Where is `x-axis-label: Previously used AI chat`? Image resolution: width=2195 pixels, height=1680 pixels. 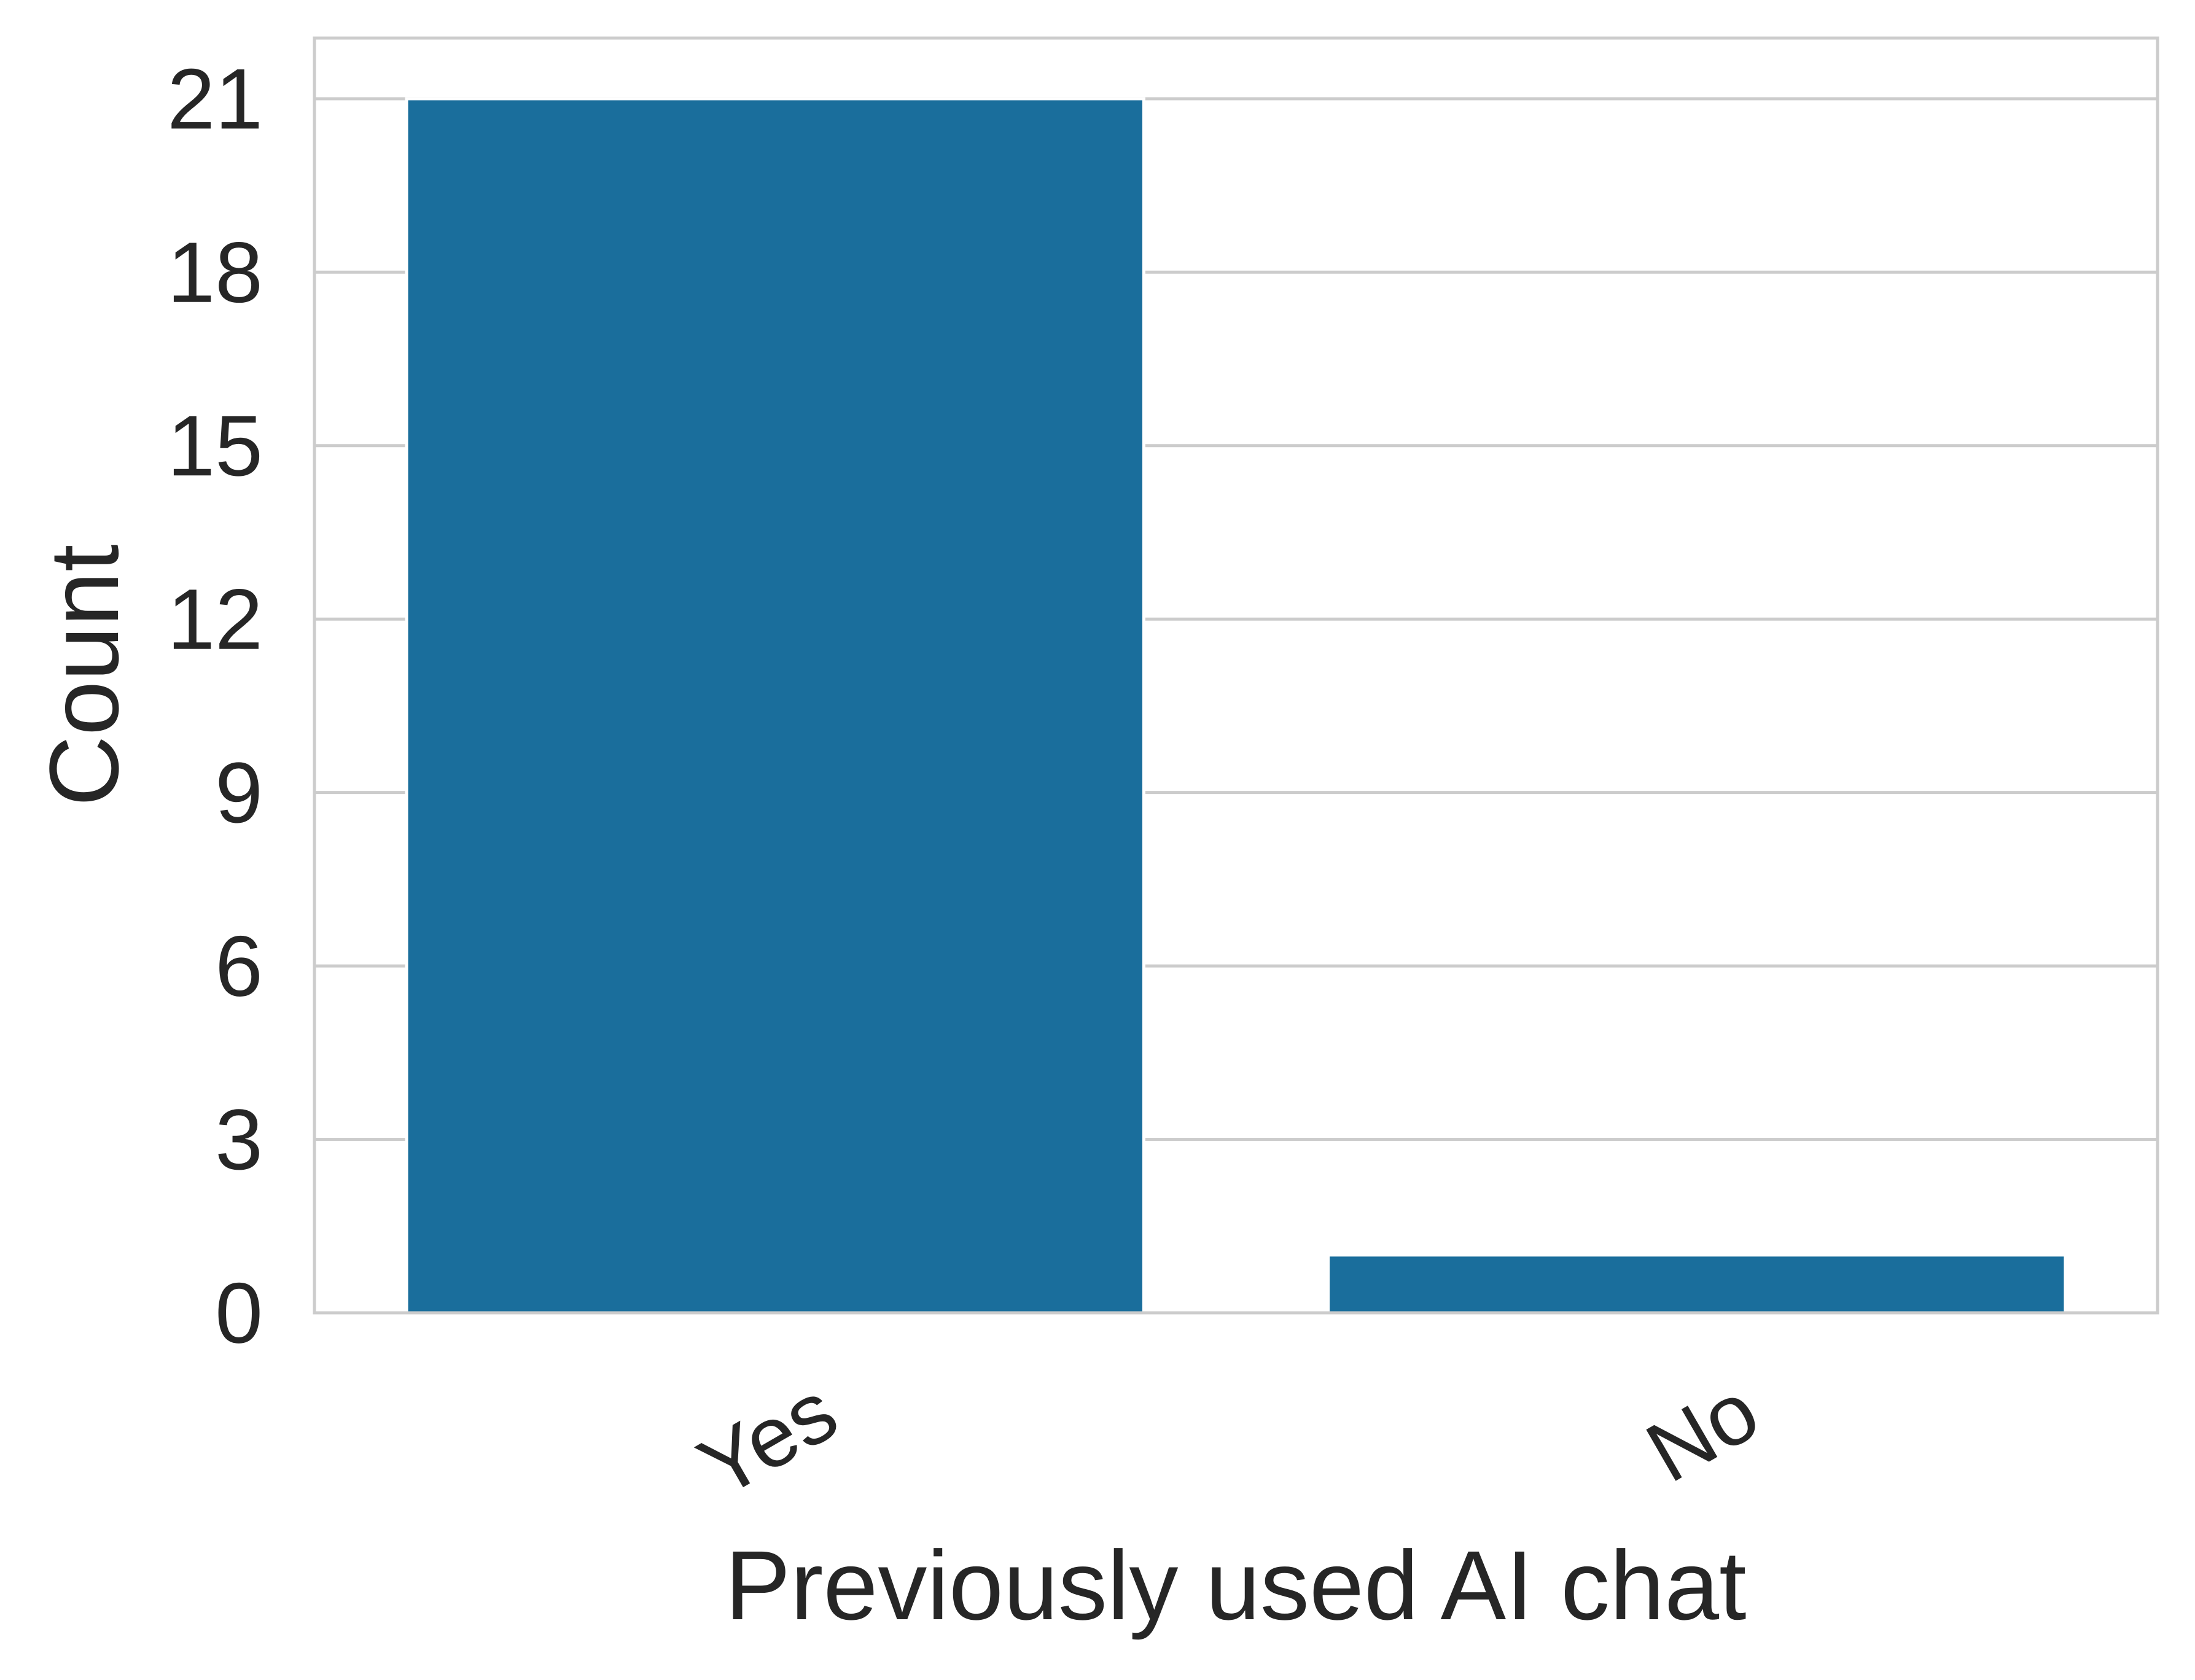
x-axis-label: Previously used AI chat is located at coordinates (1235, 1585).